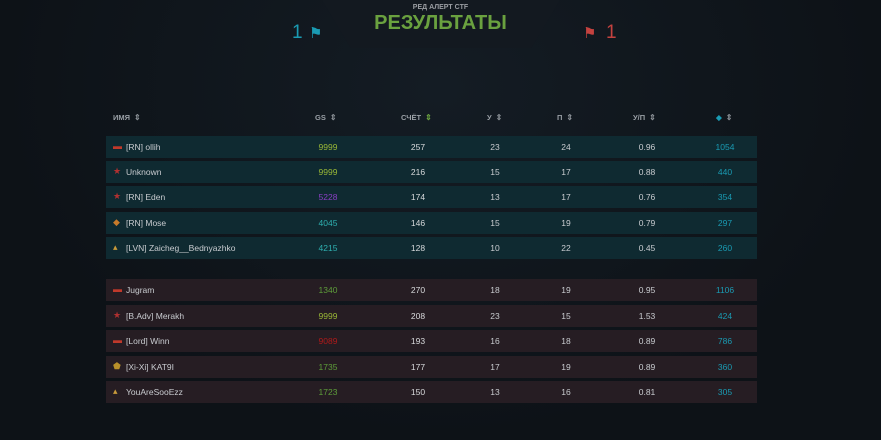  I want to click on player-row: ★ Unknown 9999 216 15 17 0.88 440, so click(431, 172).